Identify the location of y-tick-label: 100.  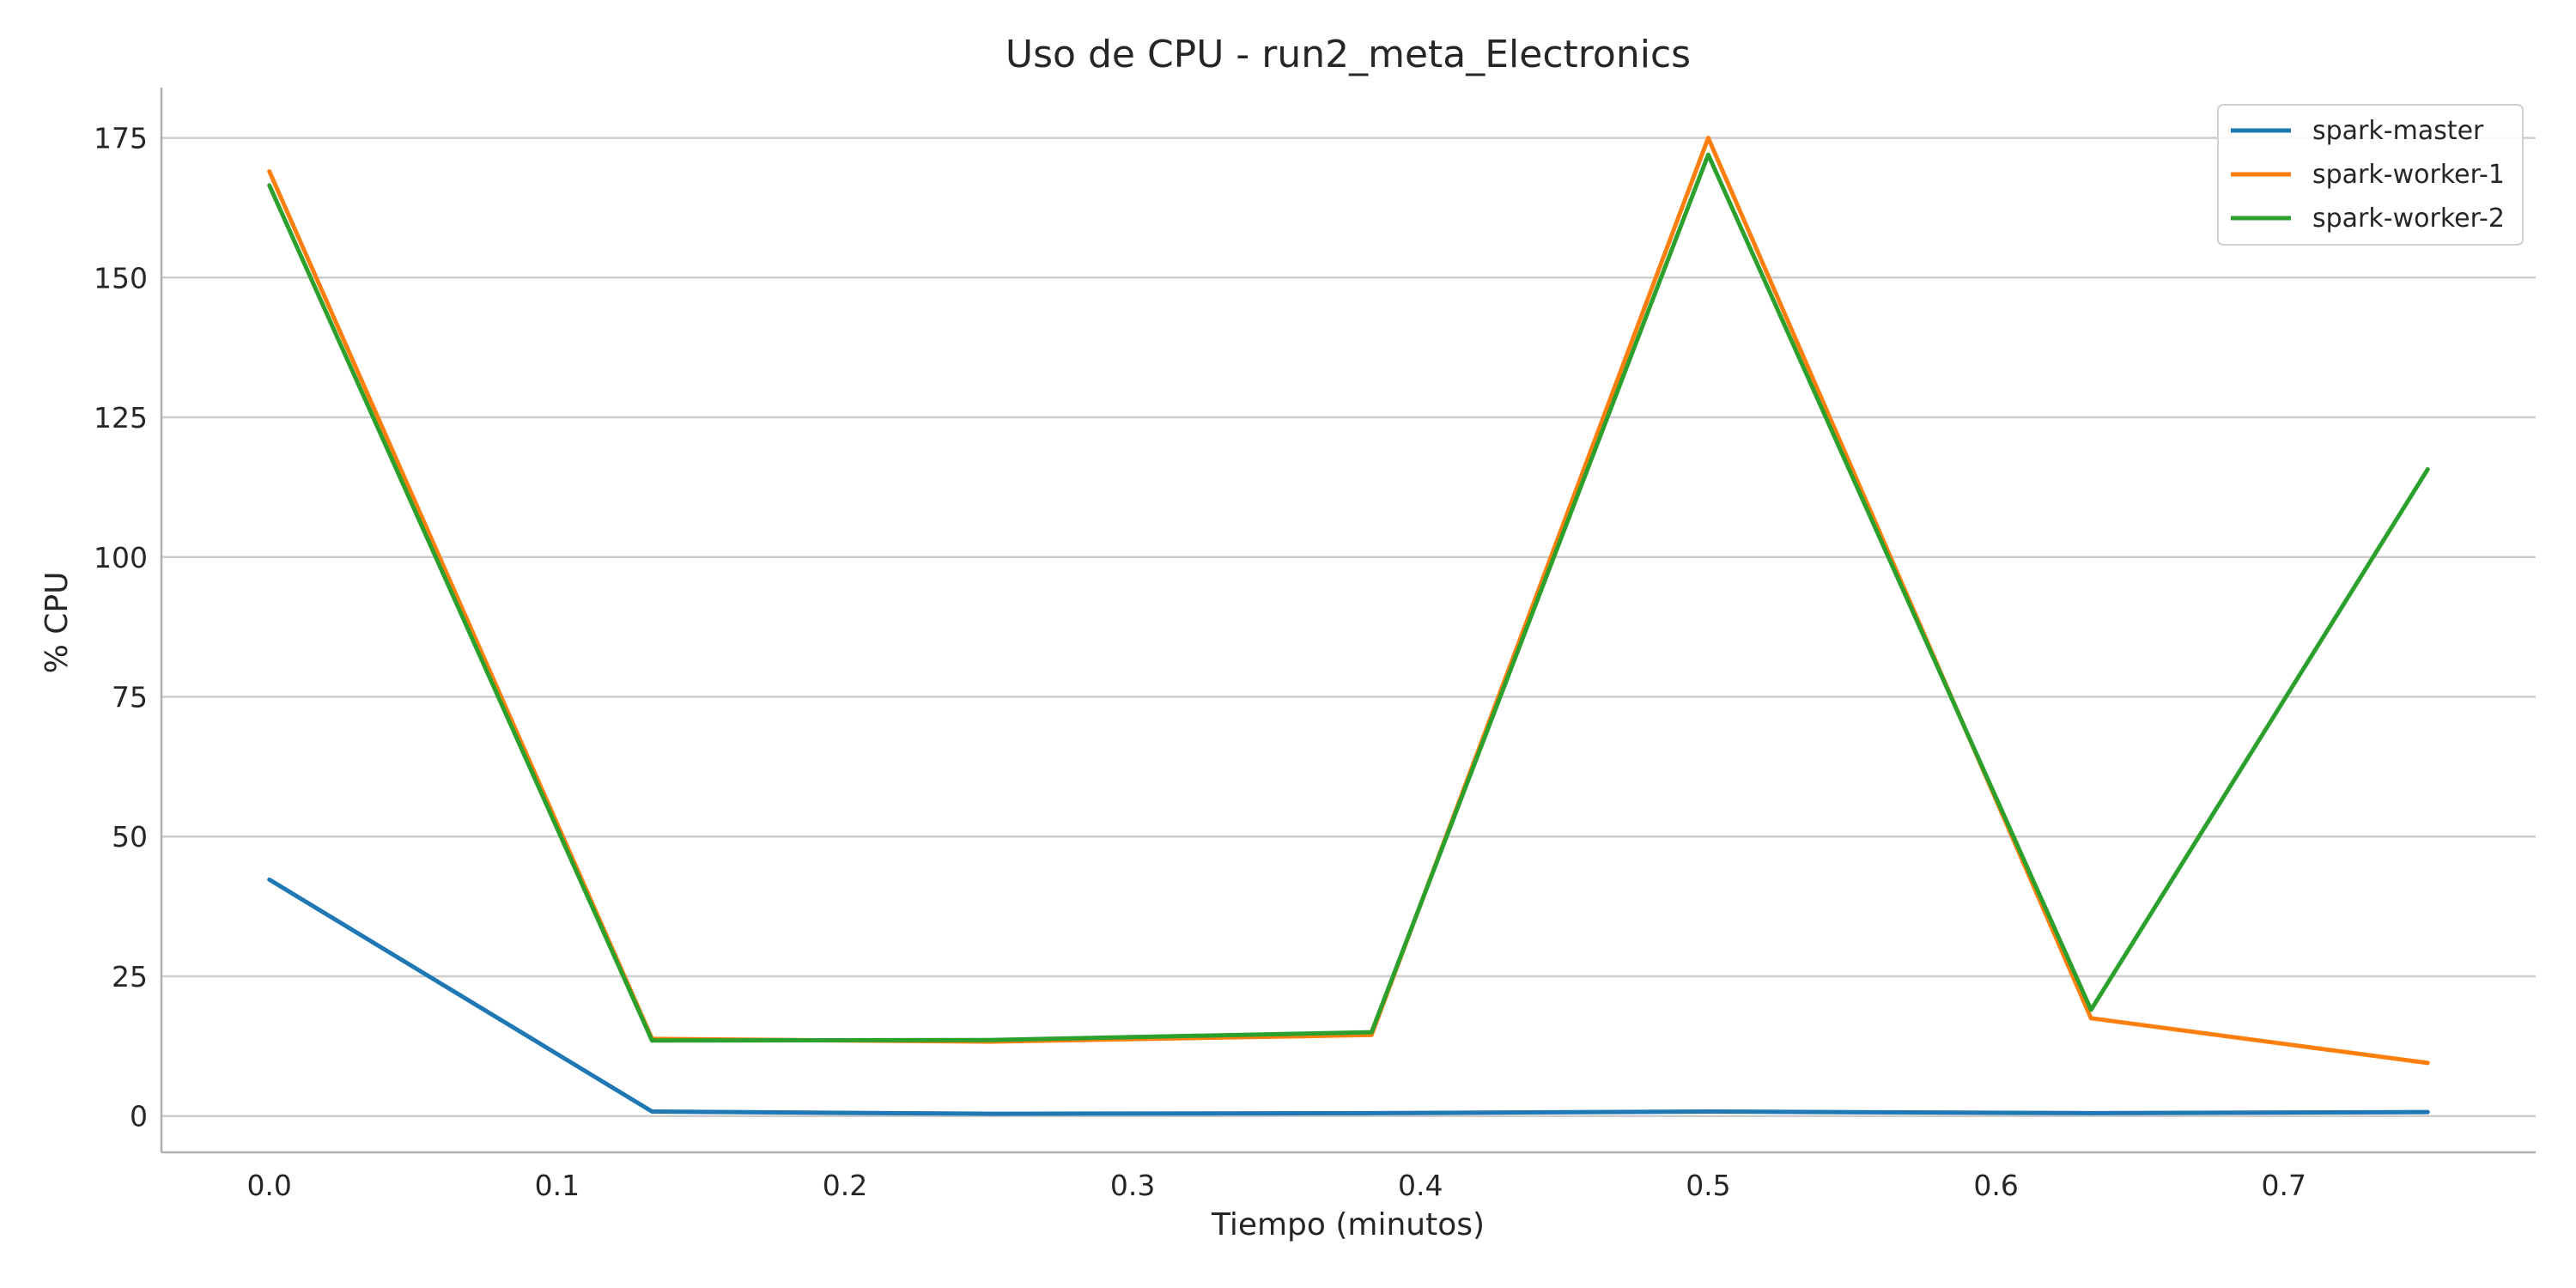
(121, 557).